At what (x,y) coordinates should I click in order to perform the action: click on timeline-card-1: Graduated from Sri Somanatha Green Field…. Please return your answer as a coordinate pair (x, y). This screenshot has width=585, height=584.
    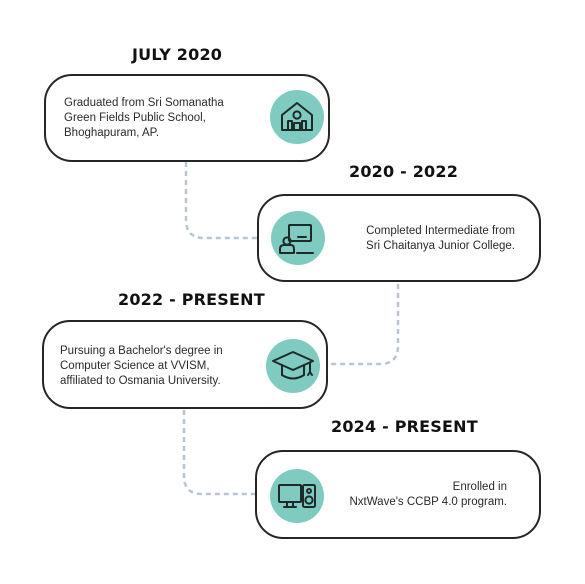
    Looking at the image, I should click on (187, 118).